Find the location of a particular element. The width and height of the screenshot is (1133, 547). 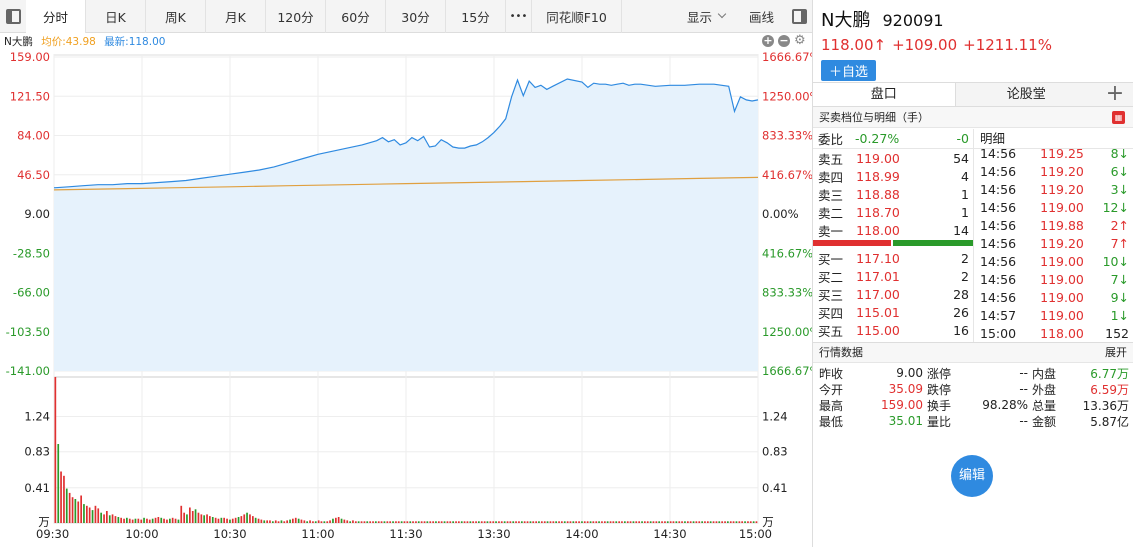

tab-orderbook: 盘口 is located at coordinates (884, 94).